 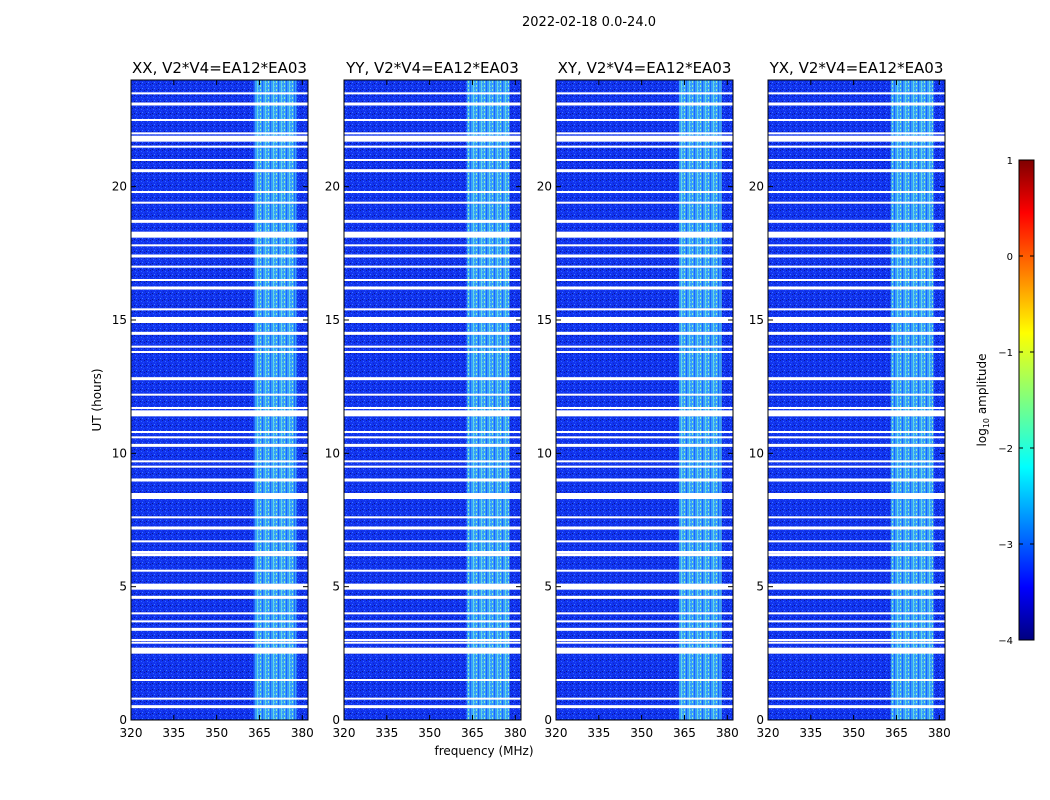 I want to click on panel-title: XX, V2*V4=EA12*EA03, so click(x=219, y=68).